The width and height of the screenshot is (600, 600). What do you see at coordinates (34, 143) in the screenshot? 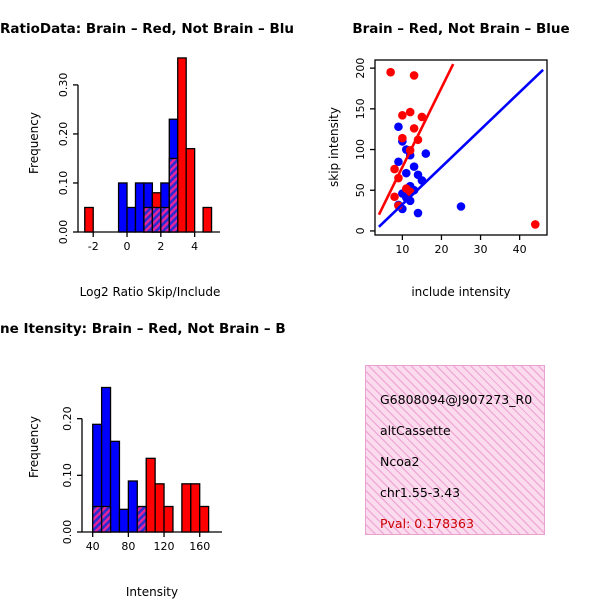
I see `ratio-hist-ylabel: Frequency` at bounding box center [34, 143].